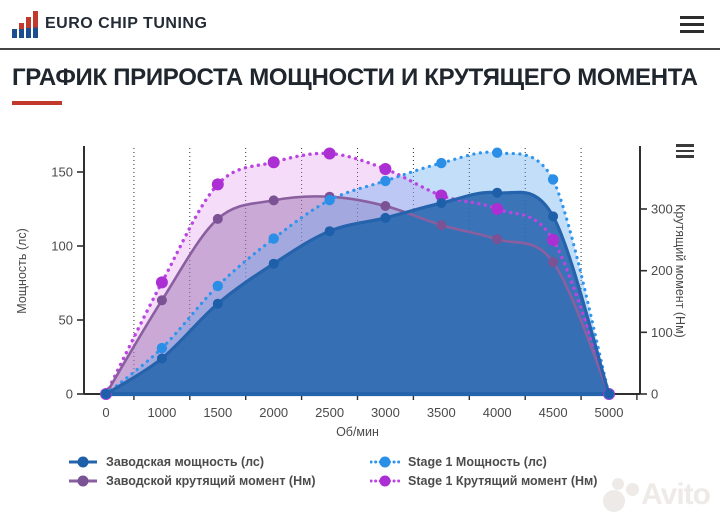 The image size is (720, 517). Describe the element at coordinates (503, 481) in the screenshot. I see `legend-label: Stage 1 Крутящий момент (Нм)` at that location.